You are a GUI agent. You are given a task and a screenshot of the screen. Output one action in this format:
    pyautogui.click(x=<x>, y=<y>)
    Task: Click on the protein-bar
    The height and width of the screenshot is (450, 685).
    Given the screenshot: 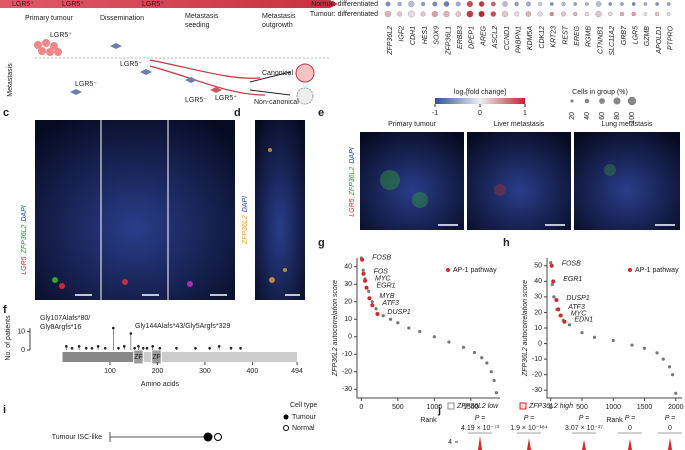 What is the action you would take?
    pyautogui.click(x=179, y=357)
    